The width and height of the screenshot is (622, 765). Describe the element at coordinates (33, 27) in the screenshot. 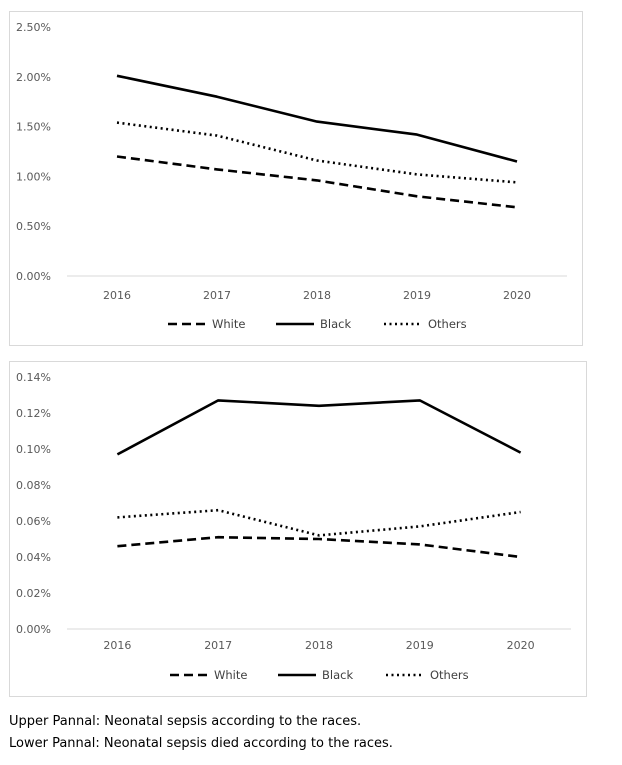

I see `y-tick-label: 2.50%` at that location.